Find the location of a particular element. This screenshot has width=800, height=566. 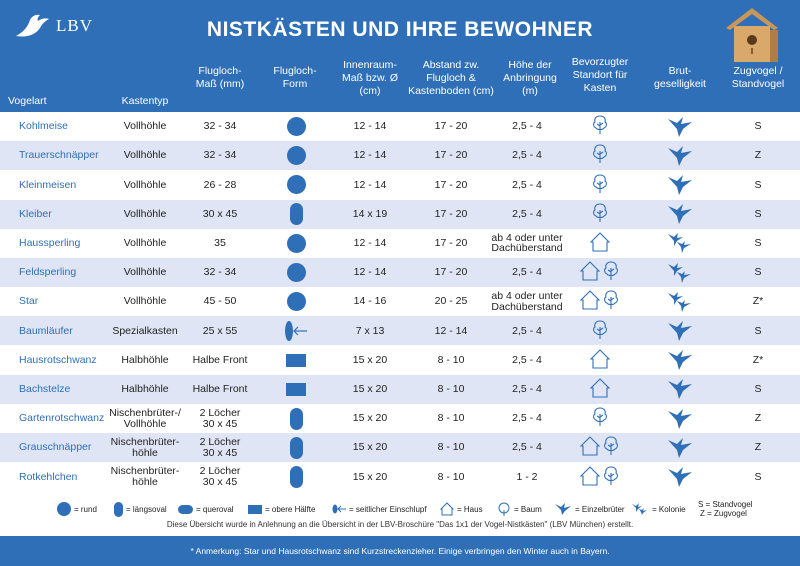

box-type-text: Spezialkasten is located at coordinates (145, 330).